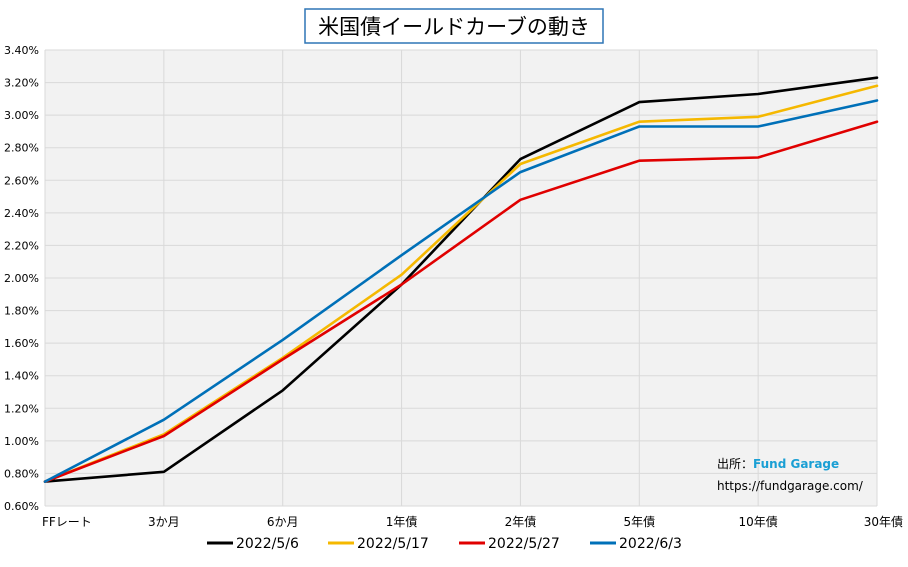 Image resolution: width=908 pixels, height=567 pixels. Describe the element at coordinates (21, 473) in the screenshot. I see `y-tick-label: 0.80%` at that location.